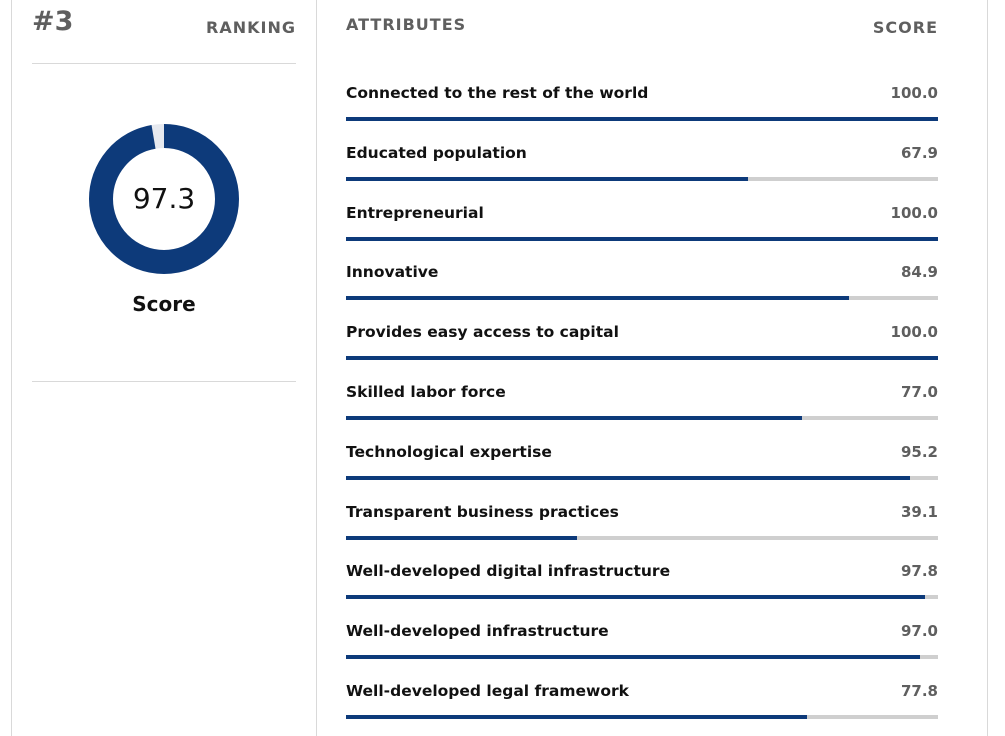 The width and height of the screenshot is (1005, 736). I want to click on attributes-header: ATTRIBUTES, so click(406, 24).